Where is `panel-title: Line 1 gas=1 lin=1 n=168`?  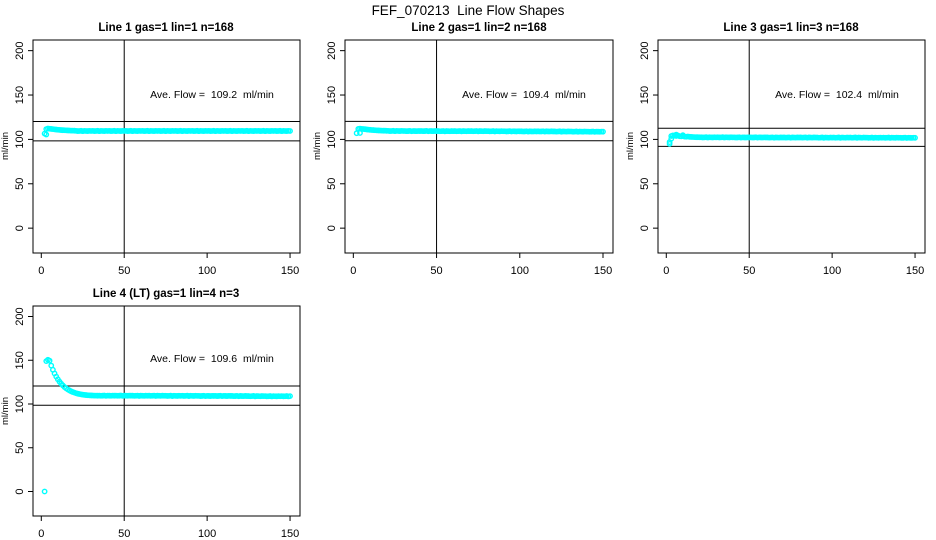
panel-title: Line 1 gas=1 lin=1 n=168 is located at coordinates (166, 28).